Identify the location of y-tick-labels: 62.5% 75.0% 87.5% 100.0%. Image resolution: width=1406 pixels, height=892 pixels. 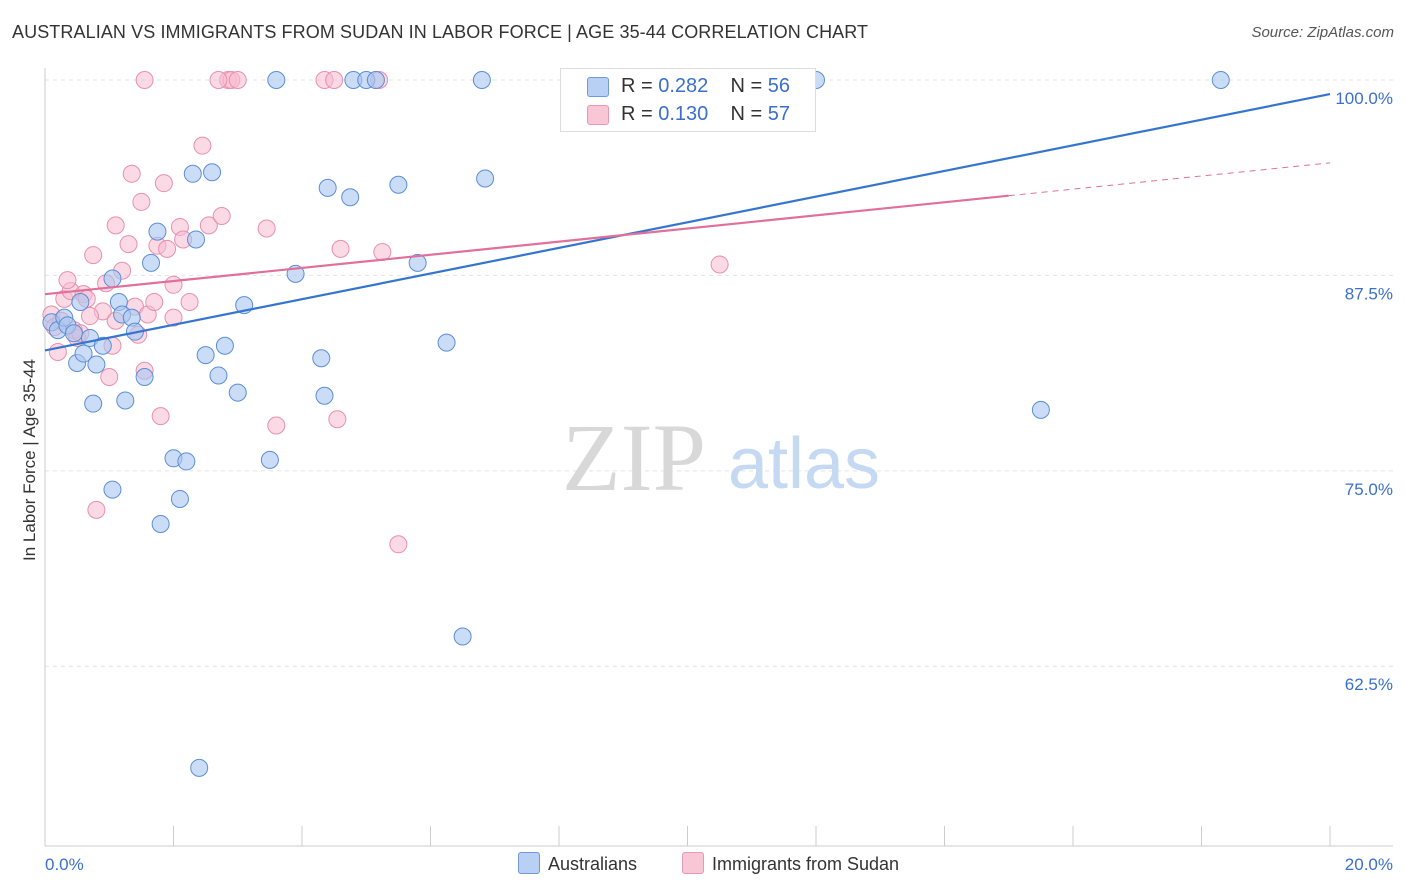
(1364, 391).